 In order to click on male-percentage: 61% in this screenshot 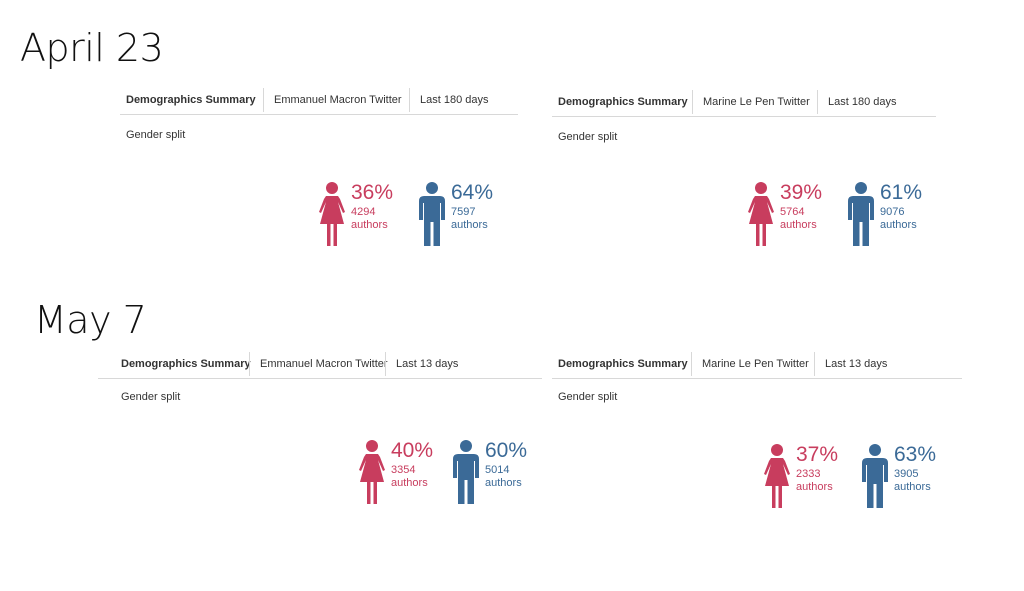, I will do `click(901, 192)`.